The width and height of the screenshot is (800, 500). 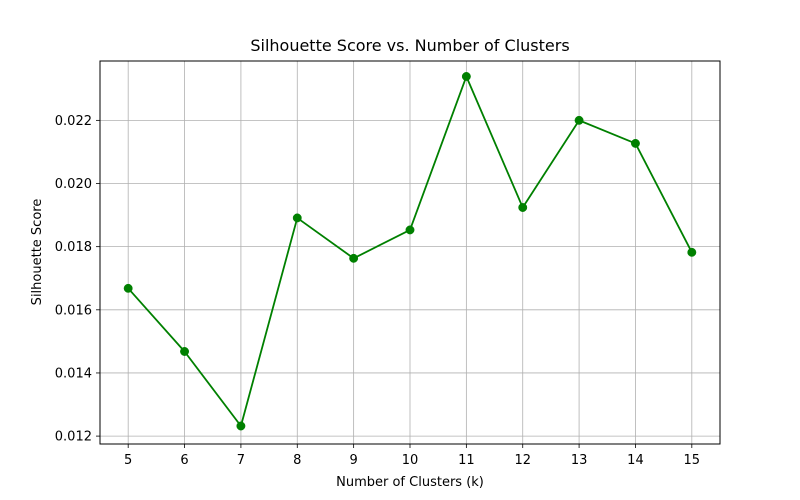 I want to click on y-tick-label: 0.022, so click(x=73, y=121).